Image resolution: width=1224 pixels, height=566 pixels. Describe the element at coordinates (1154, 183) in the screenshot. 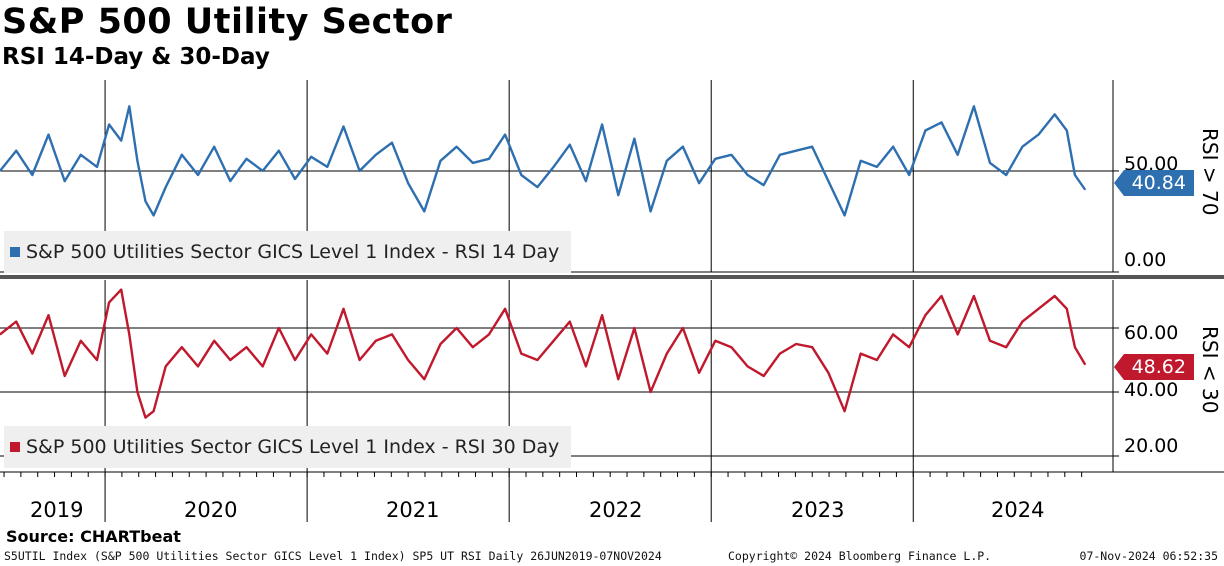

I see `last-value-tag-rsi14: 40.84` at that location.